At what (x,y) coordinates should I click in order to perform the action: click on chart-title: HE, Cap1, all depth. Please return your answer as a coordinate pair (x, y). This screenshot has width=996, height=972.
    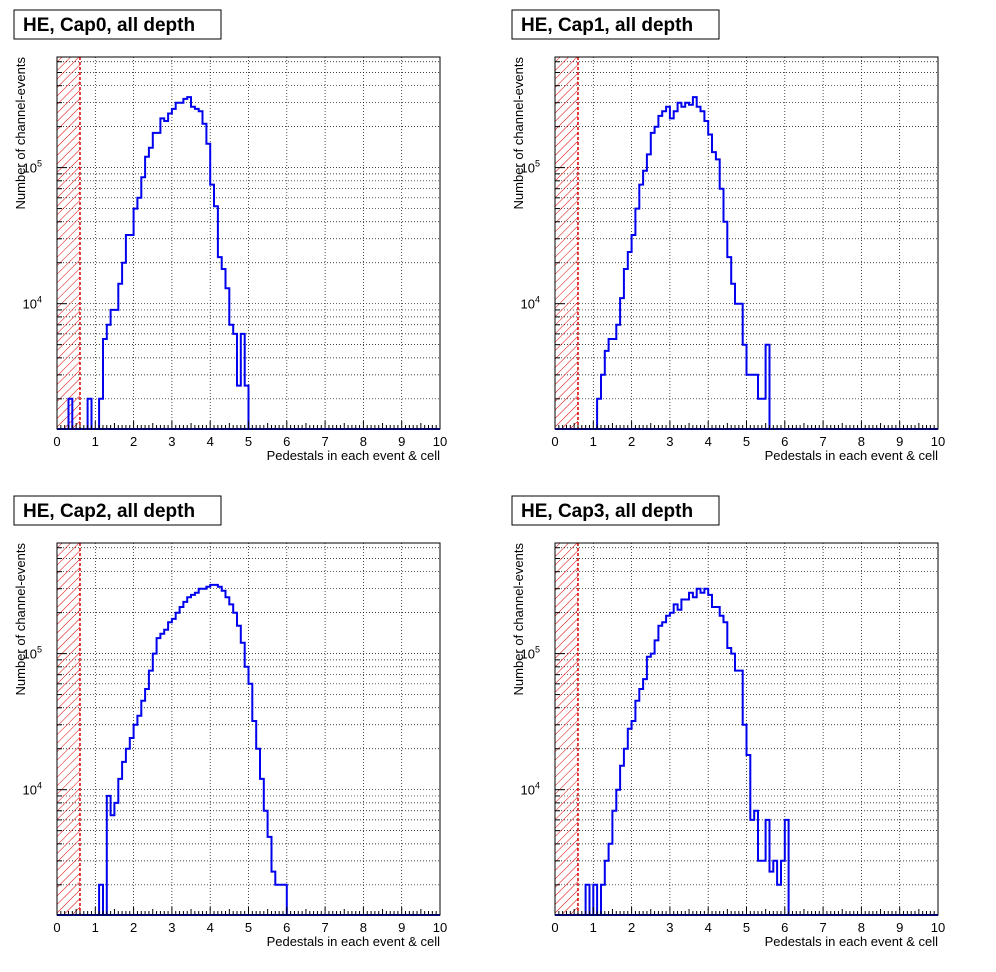
    Looking at the image, I should click on (607, 25).